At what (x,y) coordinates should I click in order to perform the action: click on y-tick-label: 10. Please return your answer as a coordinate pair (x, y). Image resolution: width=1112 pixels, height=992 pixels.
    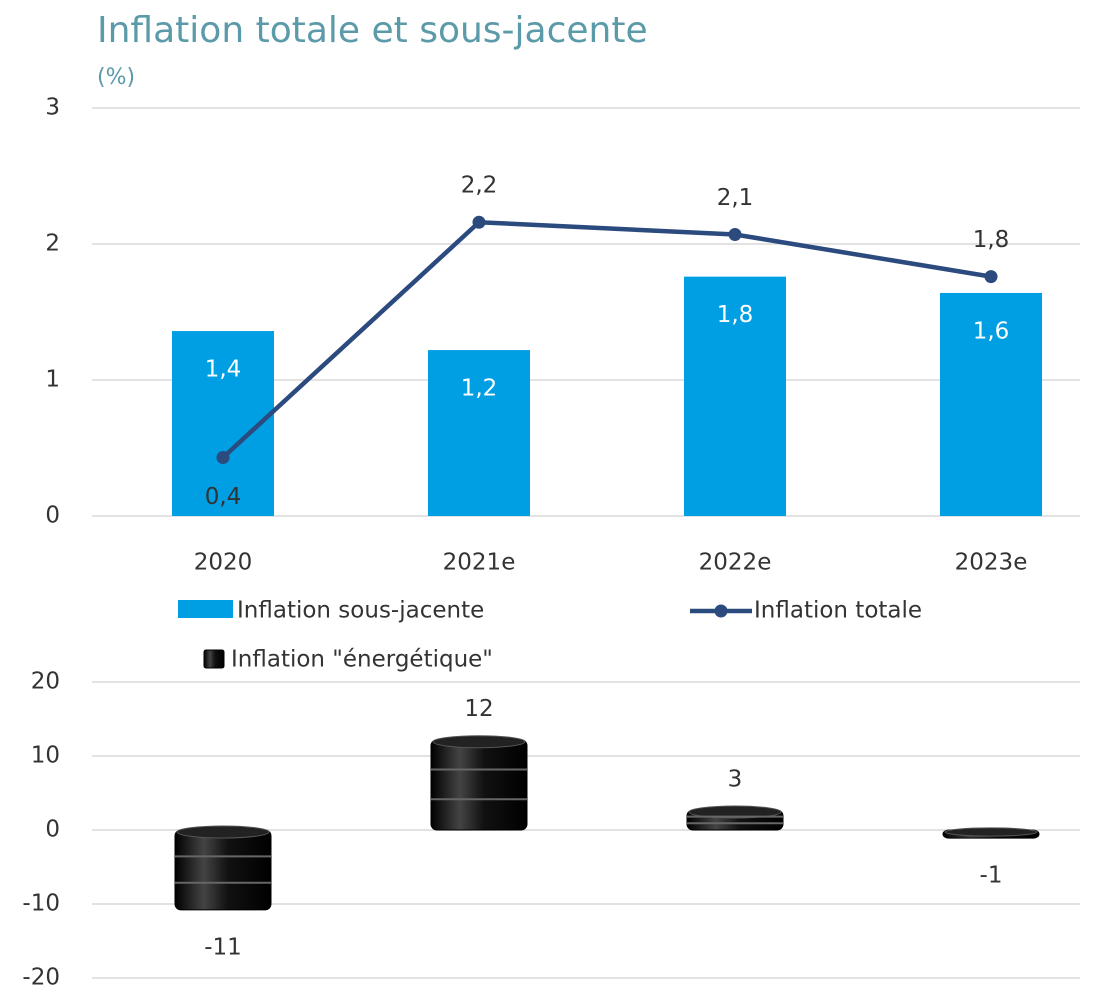
    Looking at the image, I should click on (45, 756).